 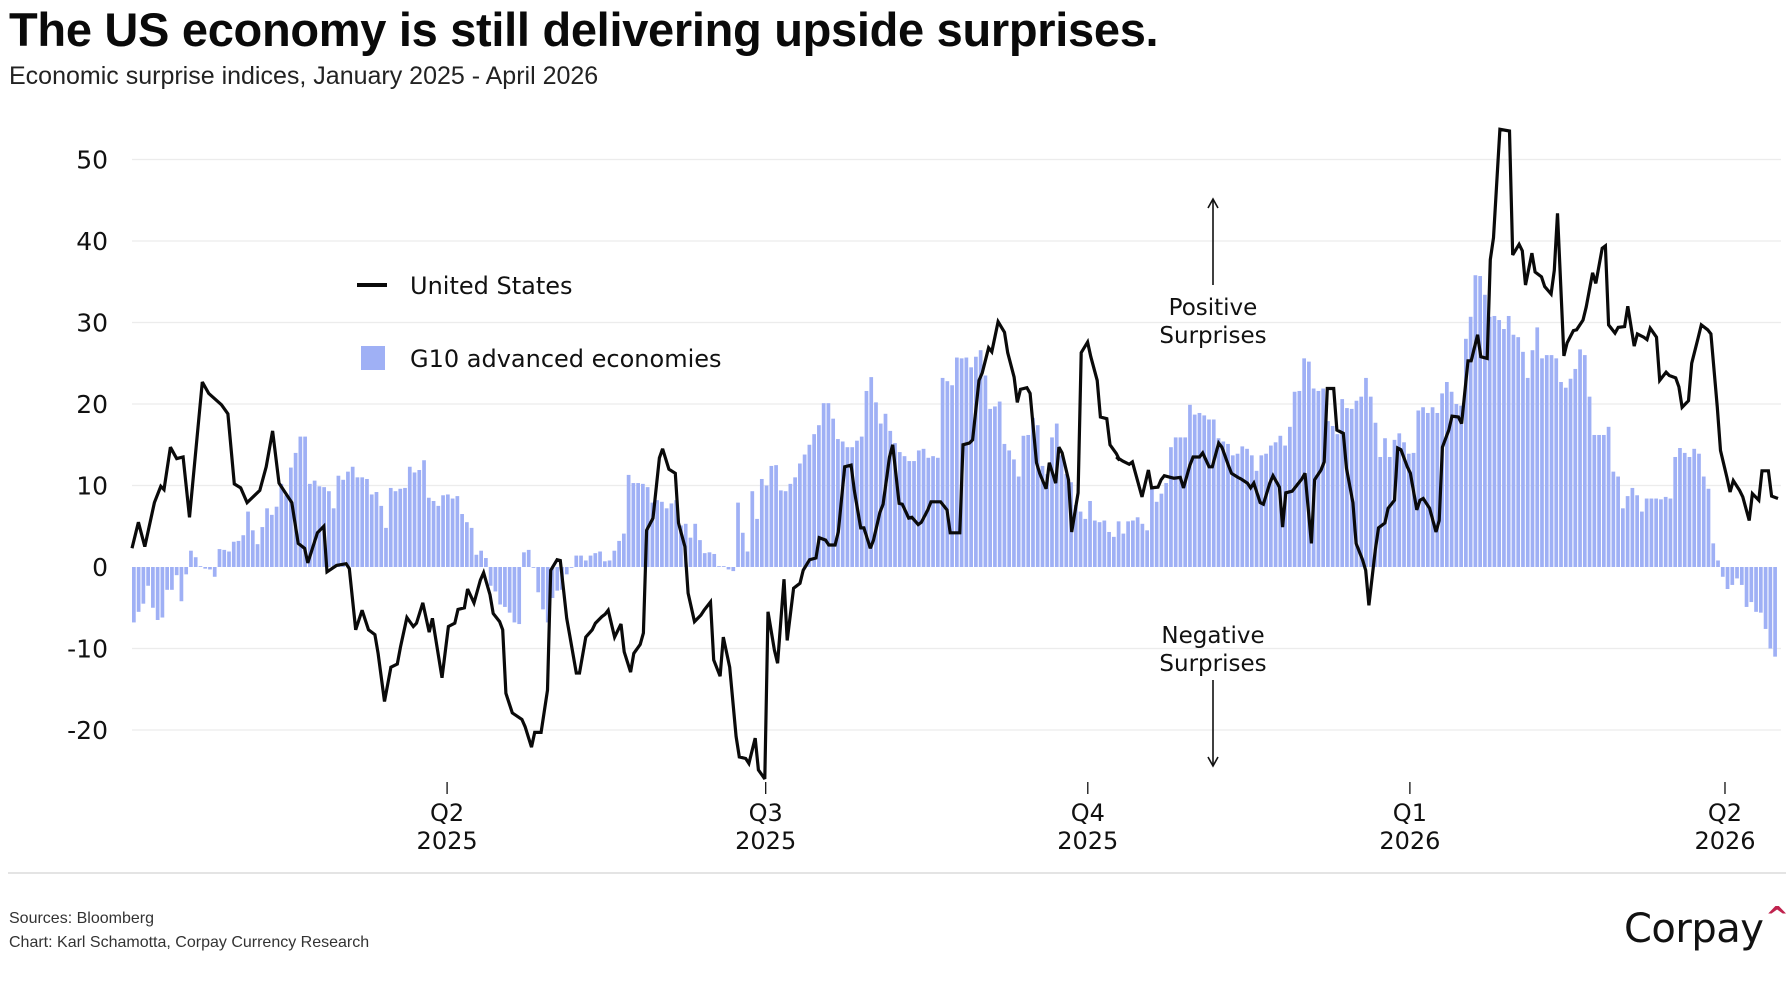 What do you see at coordinates (766, 813) in the screenshot?
I see `x-tick-quarter-label: Q3` at bounding box center [766, 813].